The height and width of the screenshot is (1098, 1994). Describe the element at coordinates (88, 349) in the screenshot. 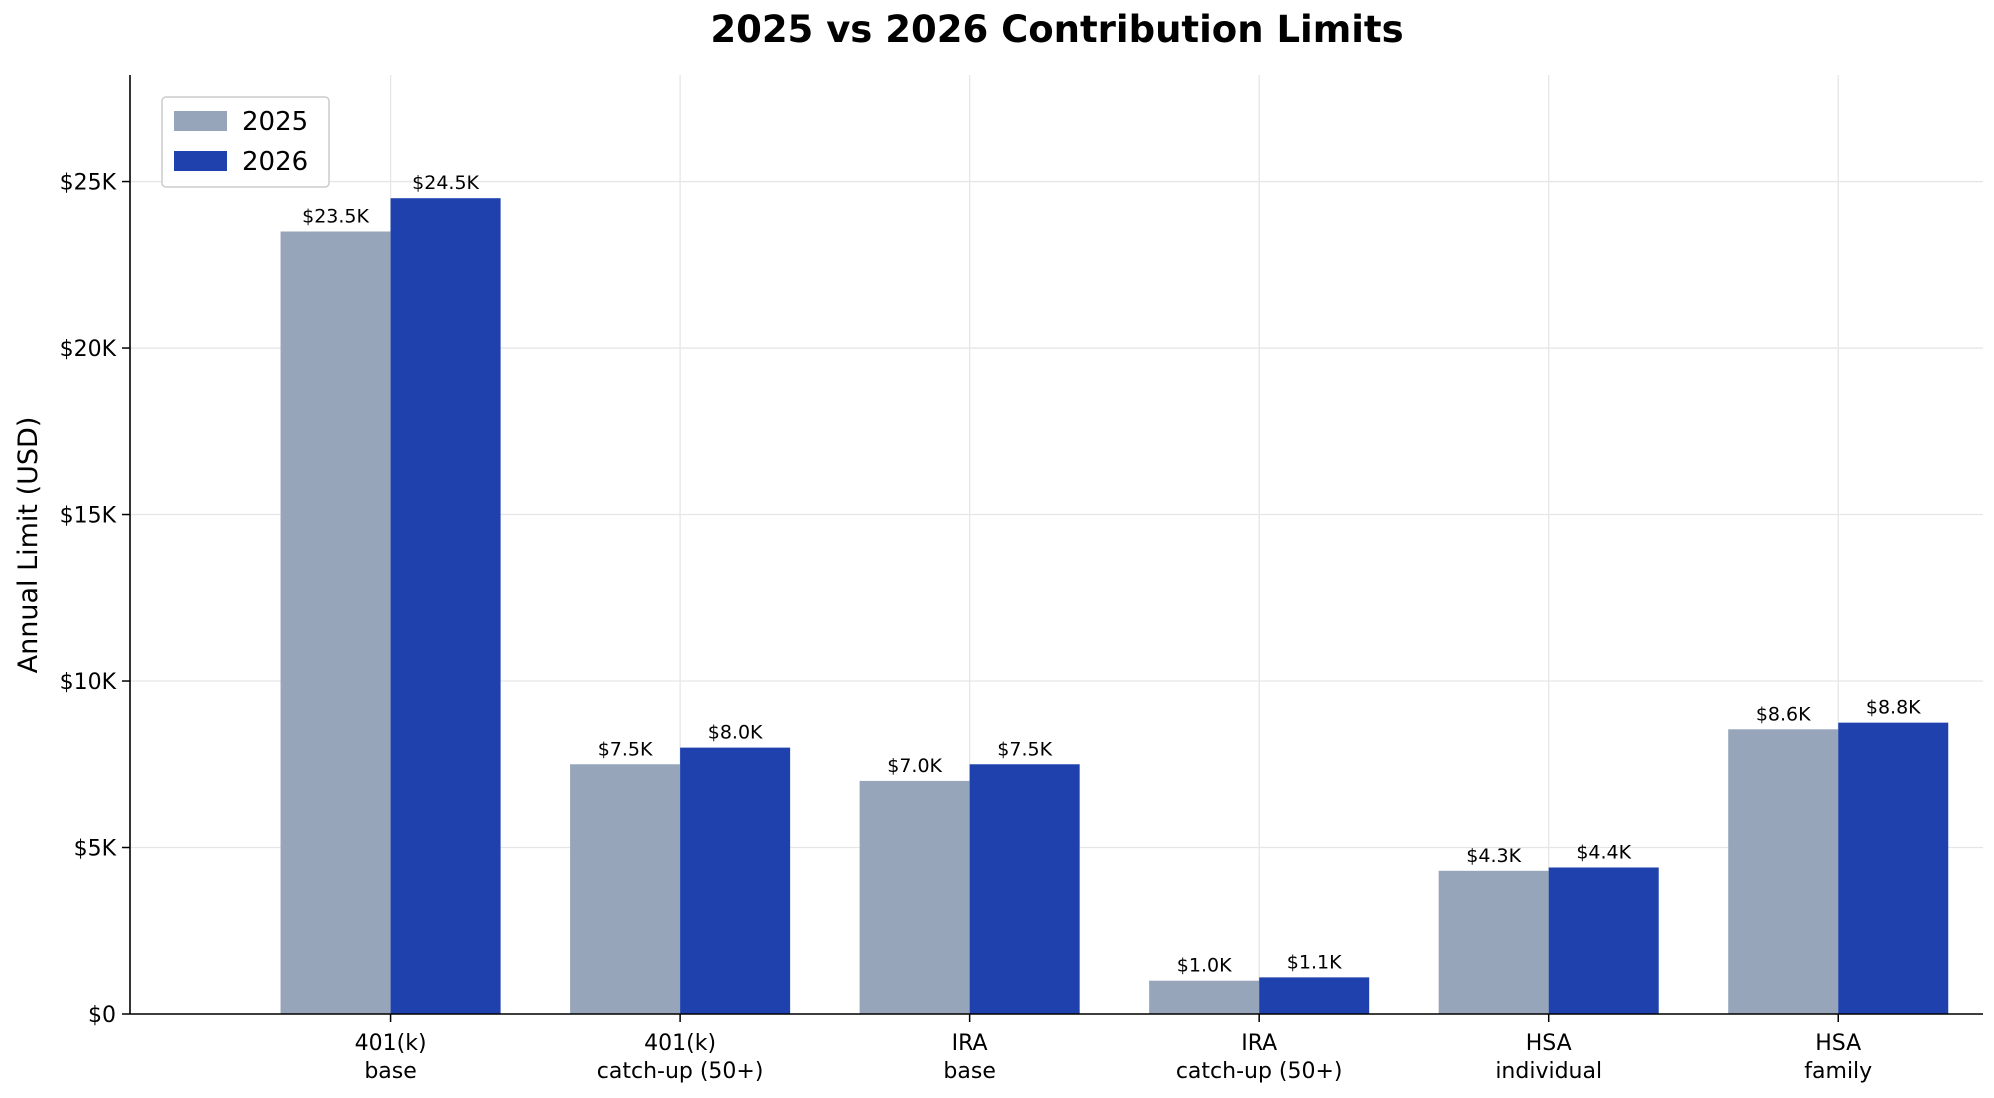

I see `y-tick-label: $20K` at that location.